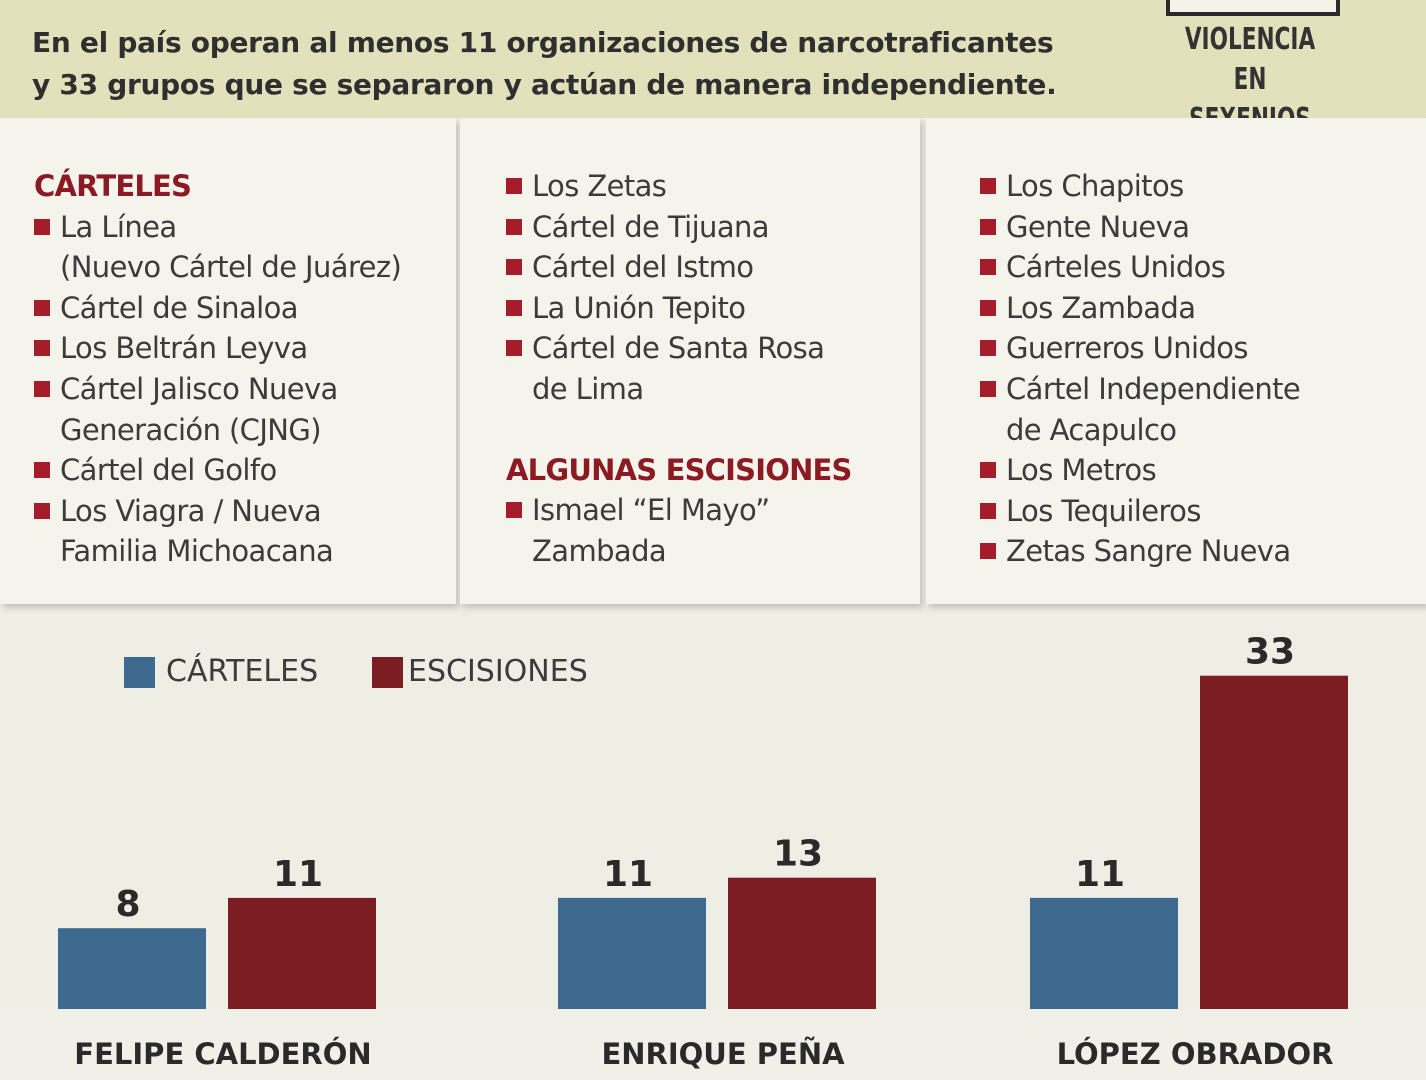 The image size is (1426, 1080). Describe the element at coordinates (651, 226) in the screenshot. I see `cartel-item-text: Cártel de Tijuana` at that location.